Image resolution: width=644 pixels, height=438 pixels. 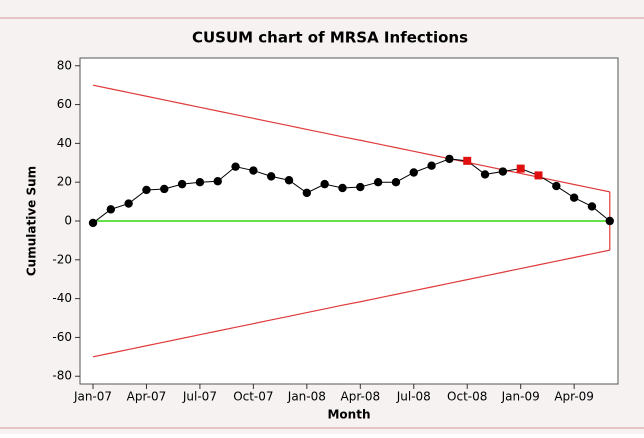 What do you see at coordinates (467, 397) in the screenshot?
I see `x-tick-label: Oct-08` at bounding box center [467, 397].